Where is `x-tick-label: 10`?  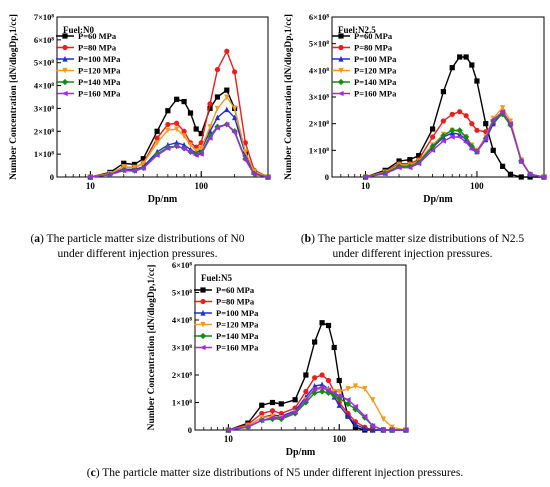 x-tick-label: 10 is located at coordinates (91, 186).